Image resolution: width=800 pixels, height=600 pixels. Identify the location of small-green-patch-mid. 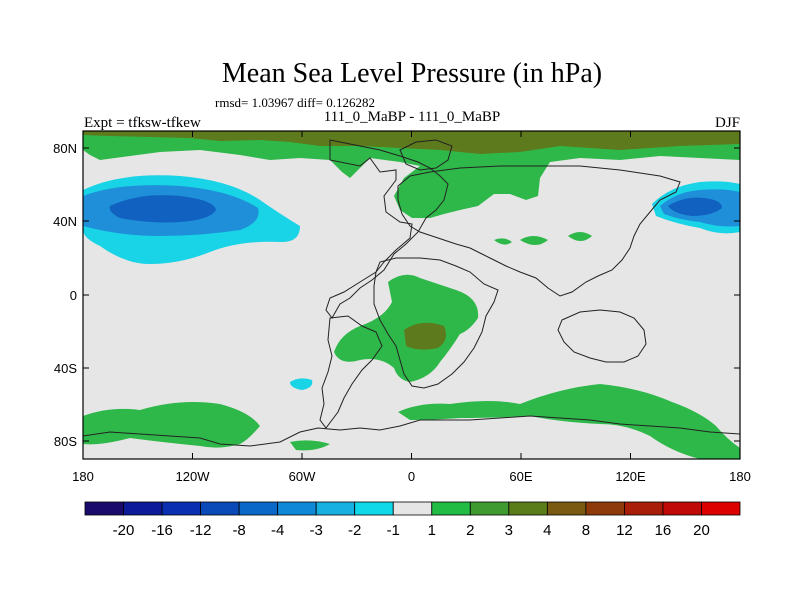
(503, 241).